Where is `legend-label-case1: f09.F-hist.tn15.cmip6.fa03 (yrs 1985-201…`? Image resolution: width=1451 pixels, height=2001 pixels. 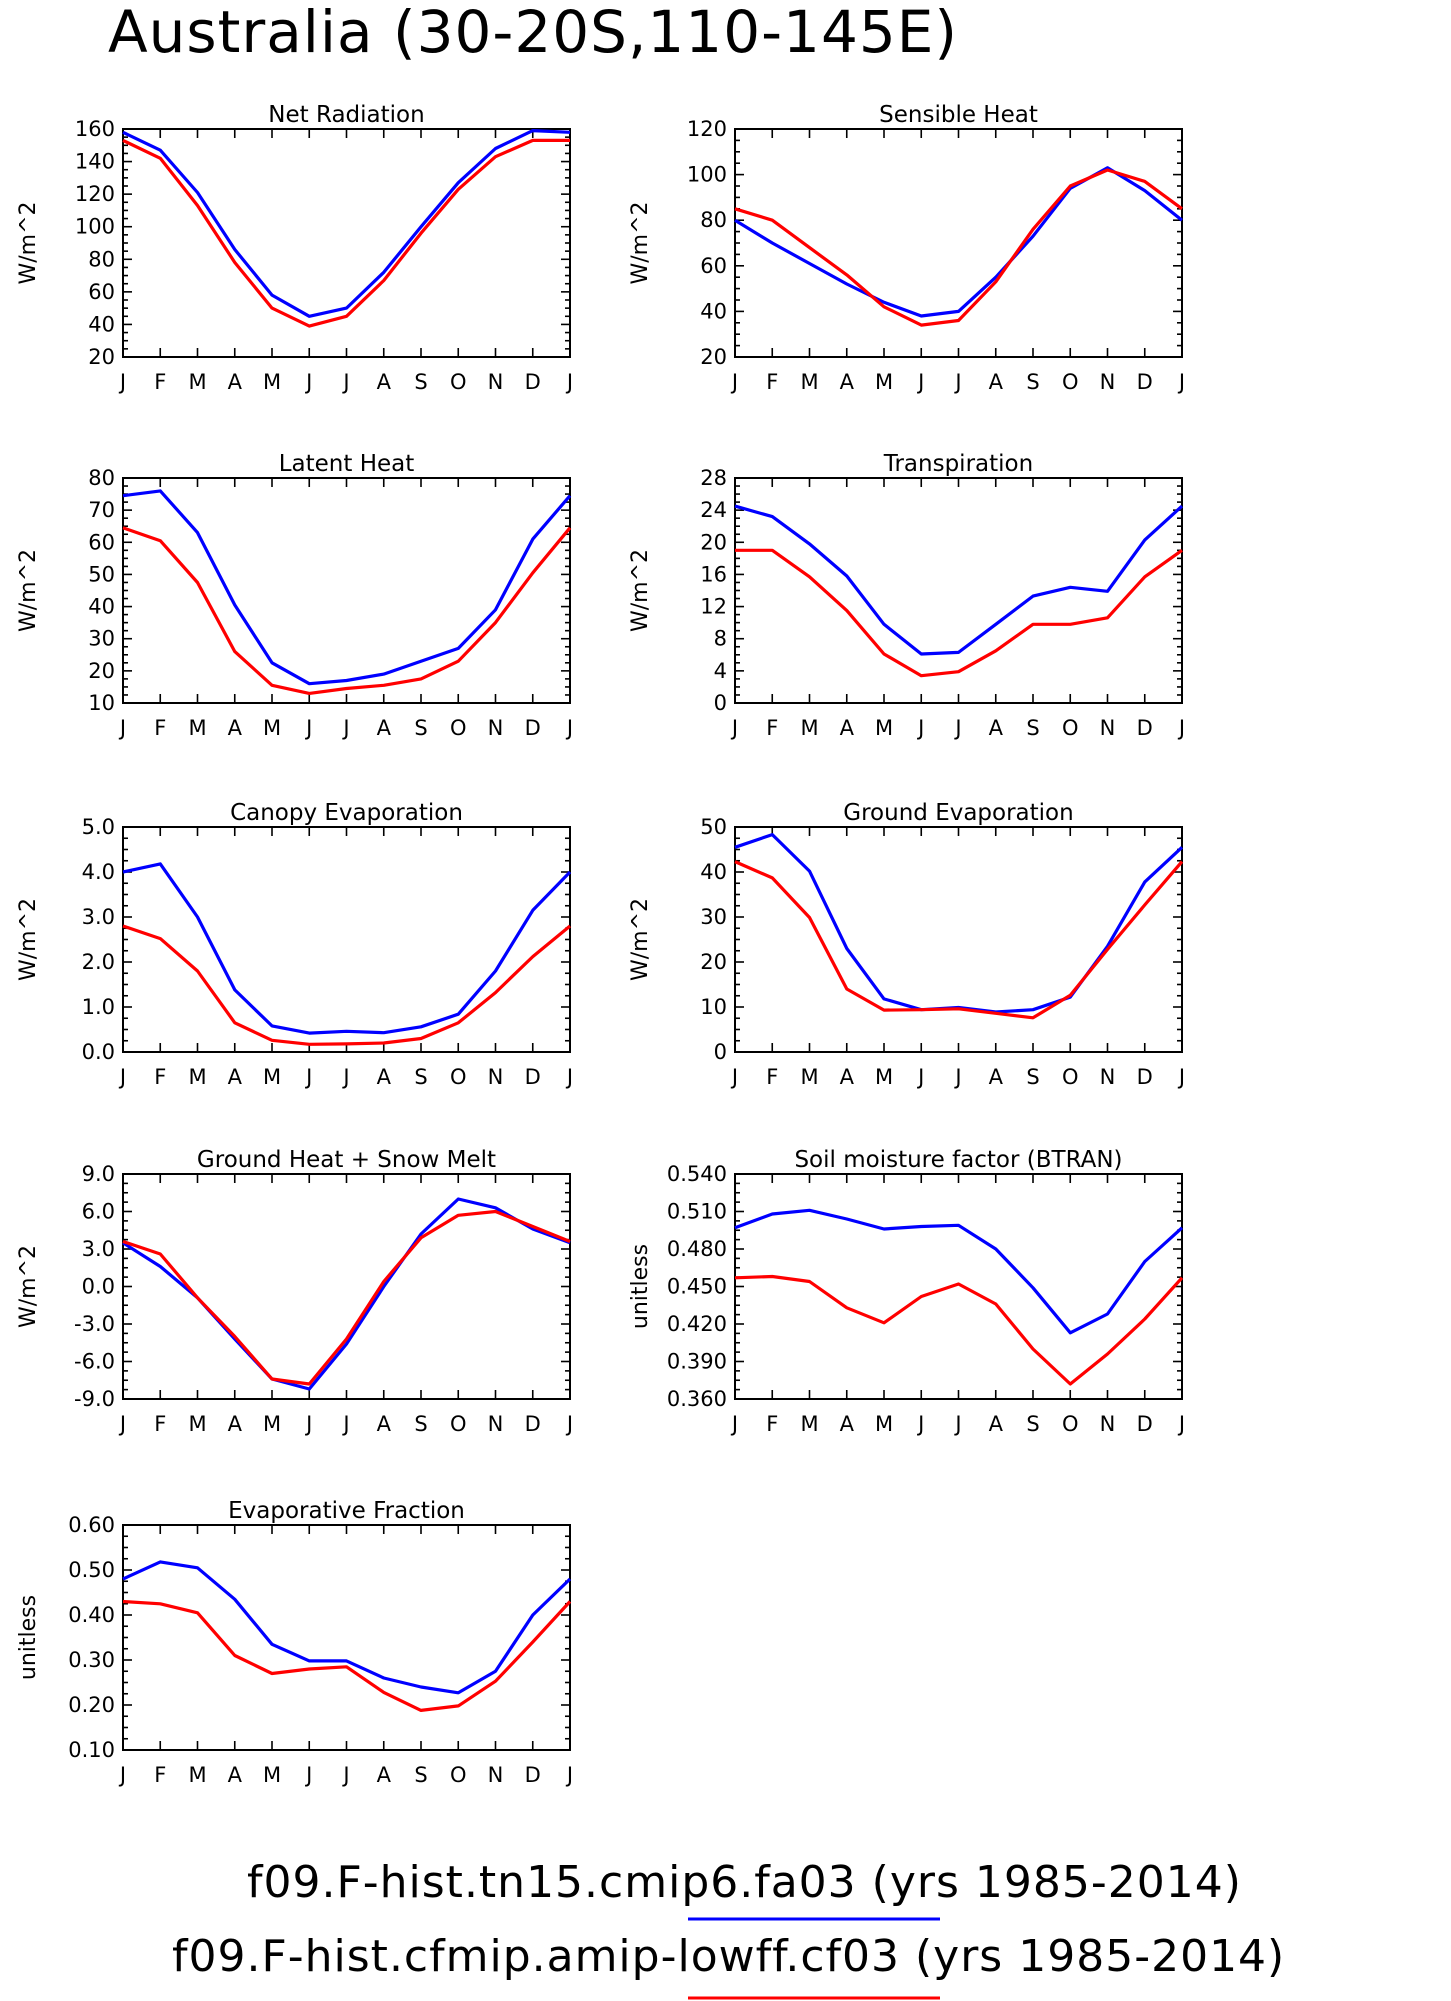
legend-label-case1: f09.F-hist.tn15.cmip6.fa03 (yrs 1985-201… is located at coordinates (744, 1882).